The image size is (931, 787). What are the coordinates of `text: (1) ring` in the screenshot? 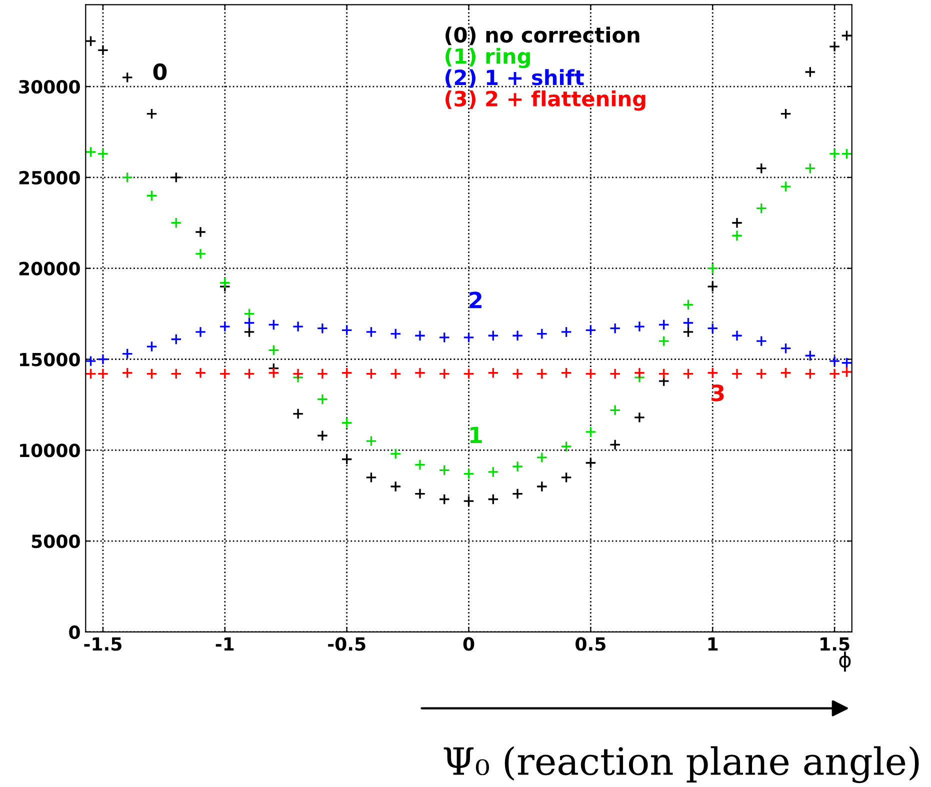 It's located at (488, 58).